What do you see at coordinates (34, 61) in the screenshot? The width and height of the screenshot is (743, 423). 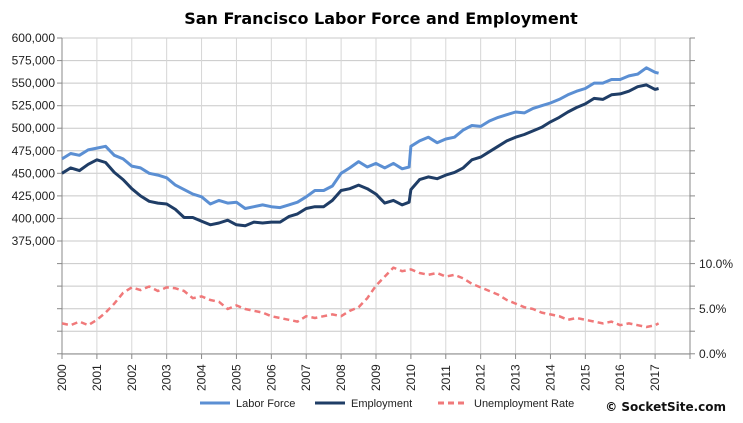 I see `left-tick-label: 575,000` at bounding box center [34, 61].